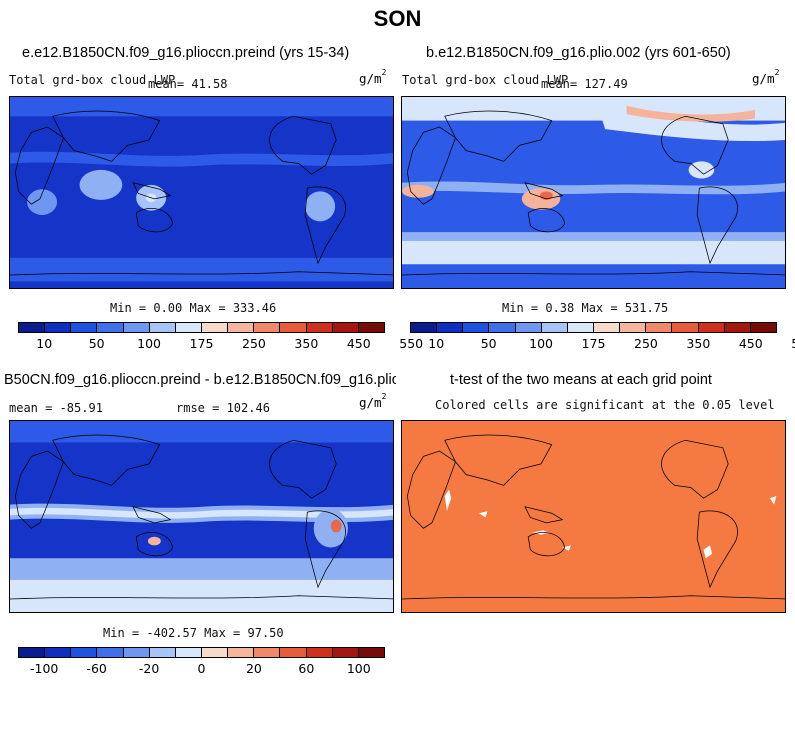  I want to click on colorbar-top-left-tick-label: 350, so click(306, 343).